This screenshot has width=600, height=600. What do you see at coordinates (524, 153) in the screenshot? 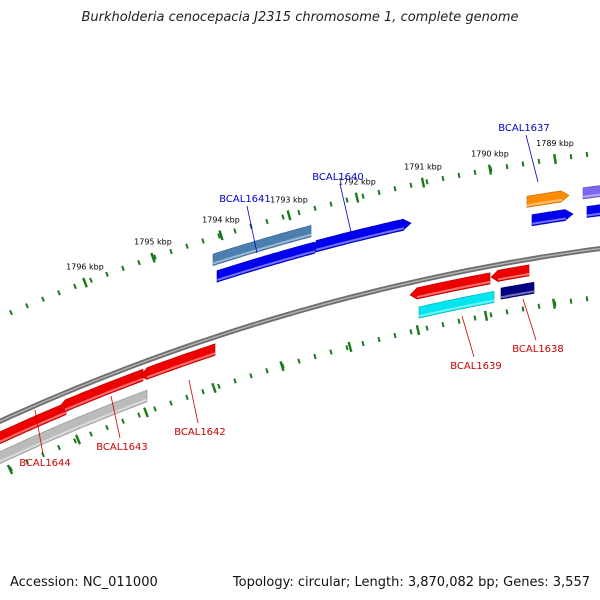
I see `gene-label-BCAL1637: BCAL1637` at bounding box center [524, 153].